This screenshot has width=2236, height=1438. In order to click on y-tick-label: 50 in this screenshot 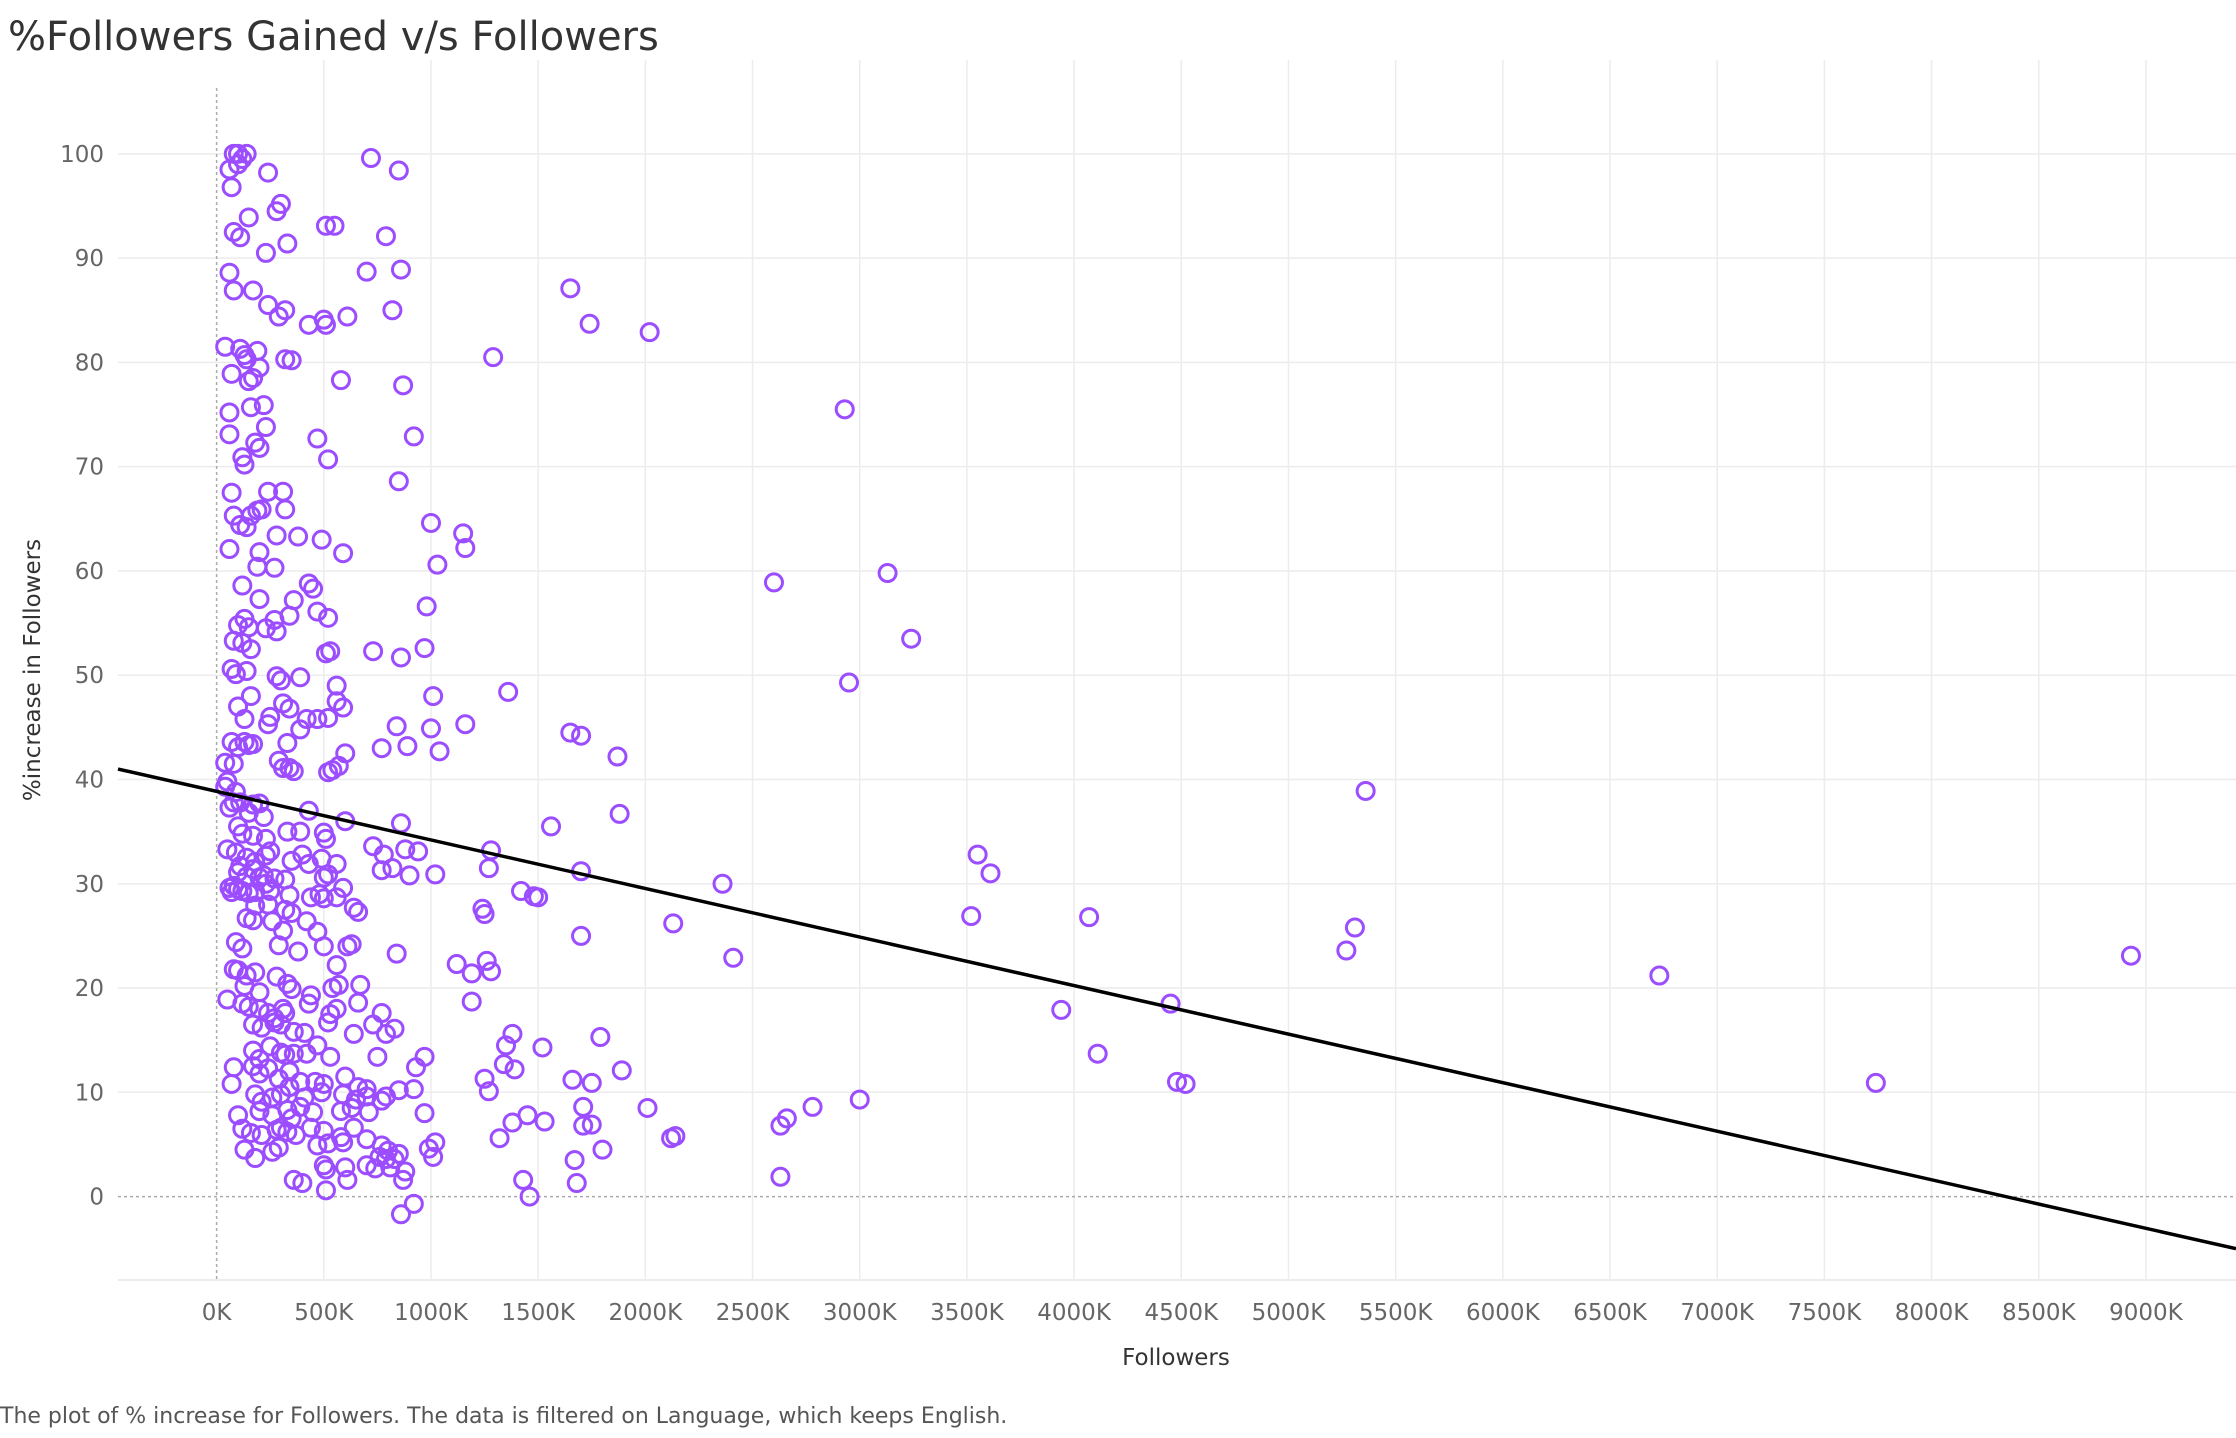, I will do `click(89, 676)`.